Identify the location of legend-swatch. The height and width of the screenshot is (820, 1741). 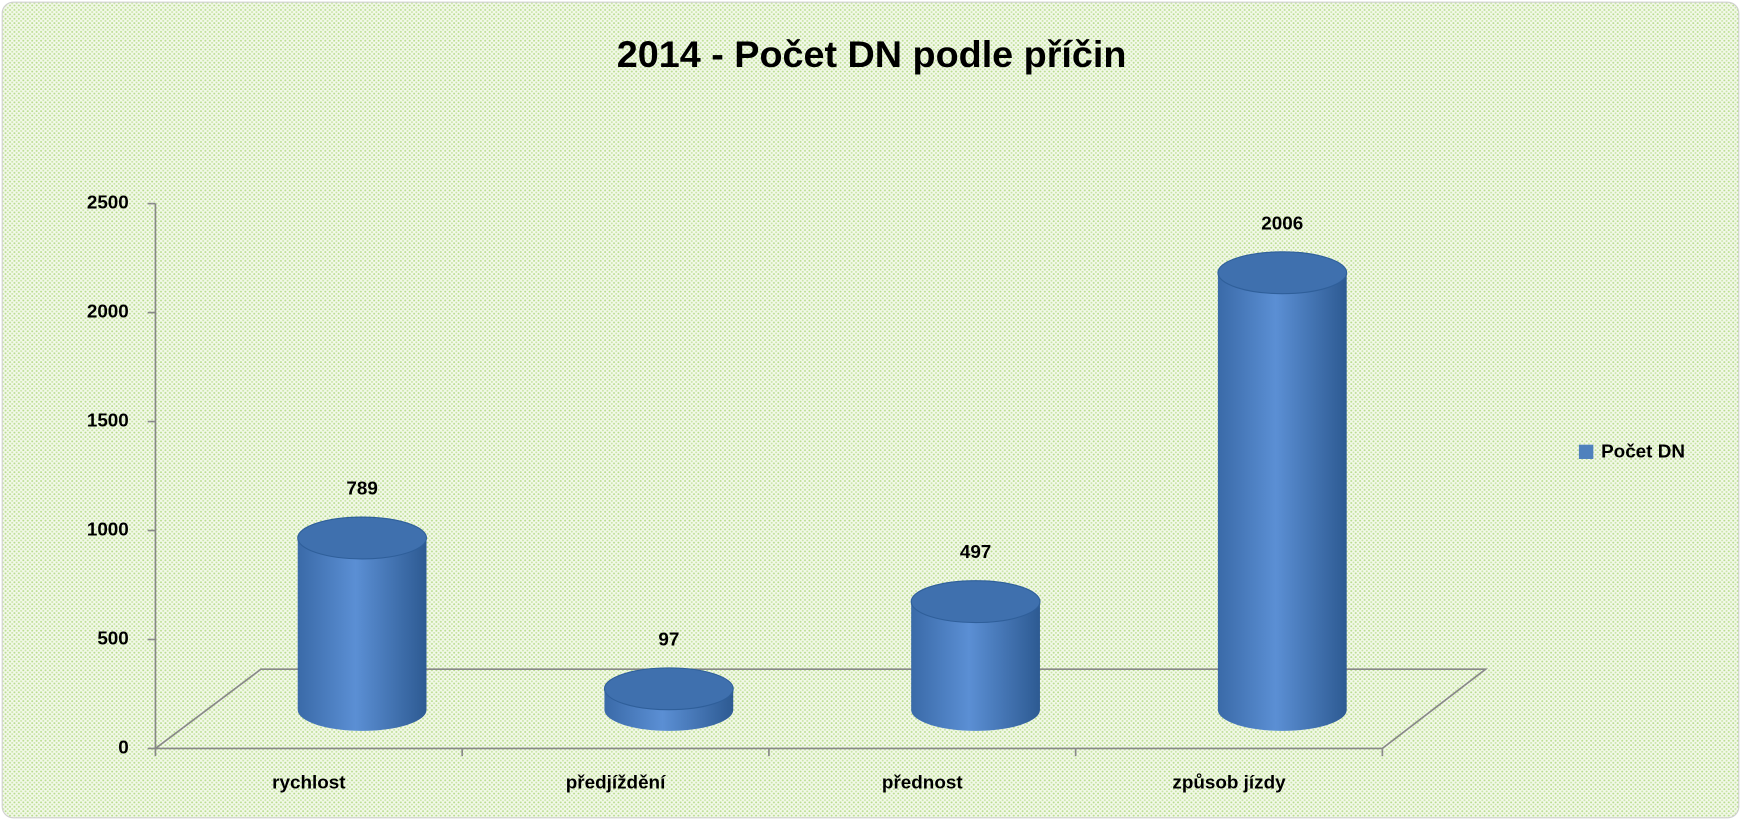
(1586, 451).